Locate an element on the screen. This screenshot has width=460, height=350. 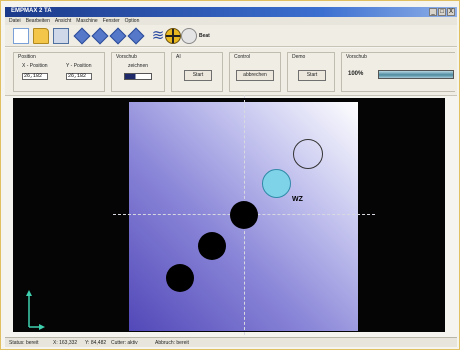
vorschub-left-group: Vorschub zeichnen is located at coordinates (138, 72).